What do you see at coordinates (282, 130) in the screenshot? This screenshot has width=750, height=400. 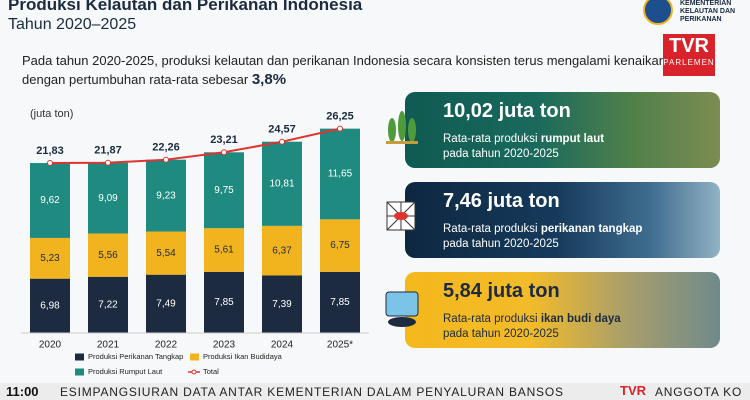 I see `total-label: 24,57` at bounding box center [282, 130].